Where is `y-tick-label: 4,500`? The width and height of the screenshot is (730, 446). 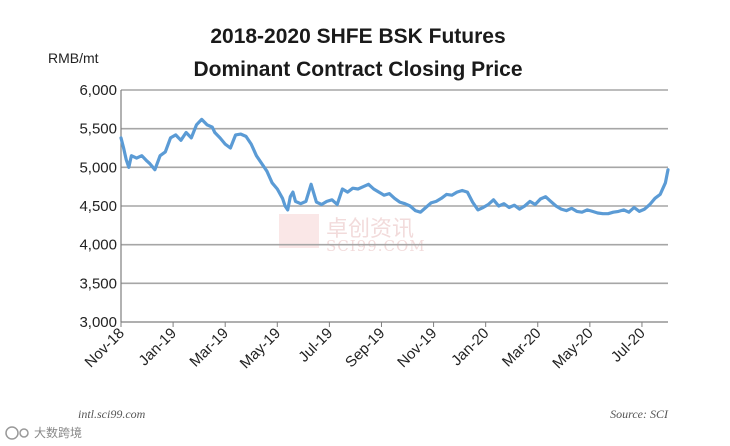
y-tick-label: 4,500 is located at coordinates (98, 206).